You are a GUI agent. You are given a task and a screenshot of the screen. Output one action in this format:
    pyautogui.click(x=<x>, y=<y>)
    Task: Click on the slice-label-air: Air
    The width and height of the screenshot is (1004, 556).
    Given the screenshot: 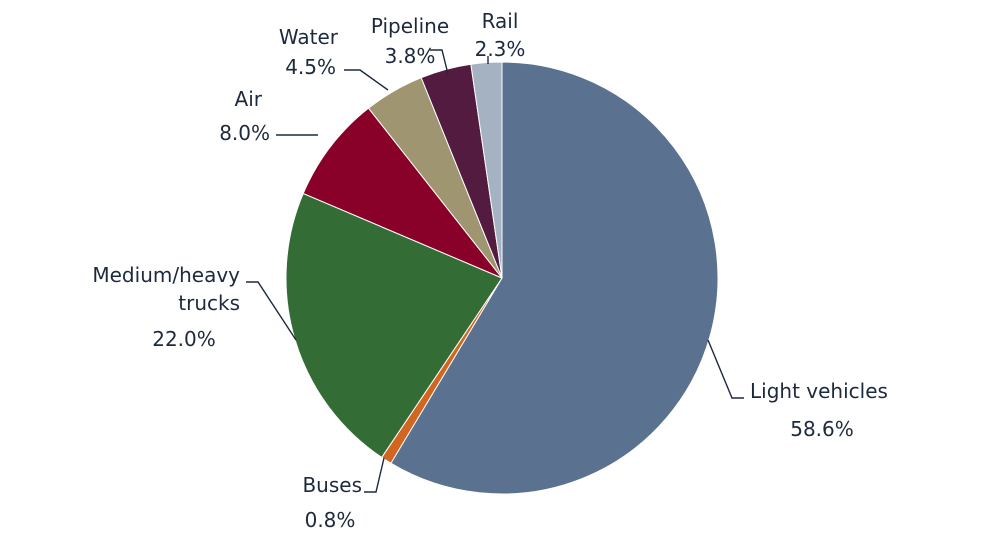 What is the action you would take?
    pyautogui.click(x=249, y=99)
    